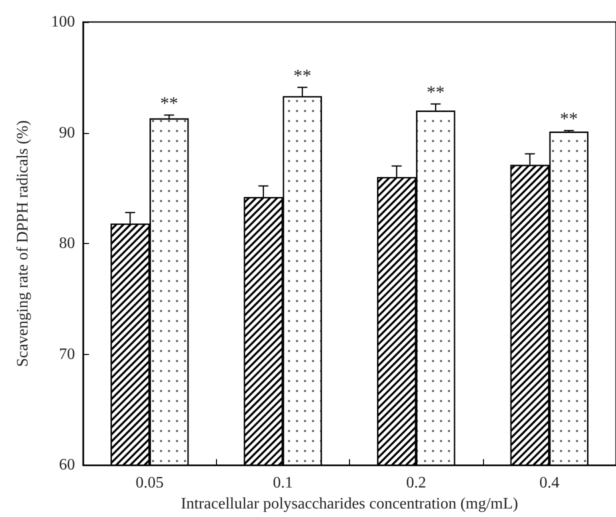  I want to click on x-tick-label: 0.2, so click(416, 483).